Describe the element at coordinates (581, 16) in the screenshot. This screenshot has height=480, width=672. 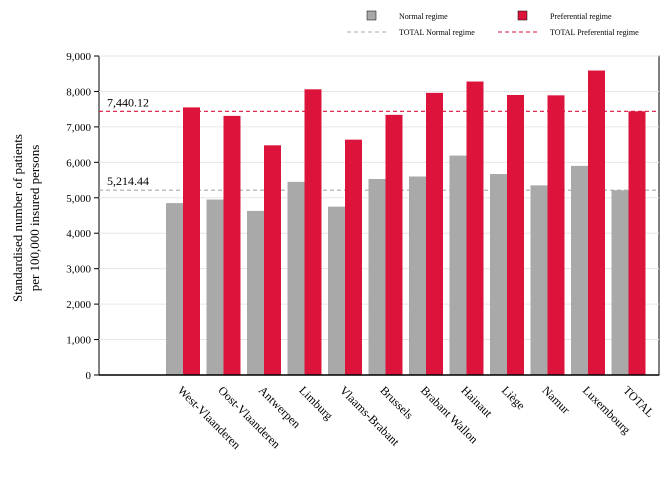
I see `legend-label-preferential: Preferential regime` at that location.